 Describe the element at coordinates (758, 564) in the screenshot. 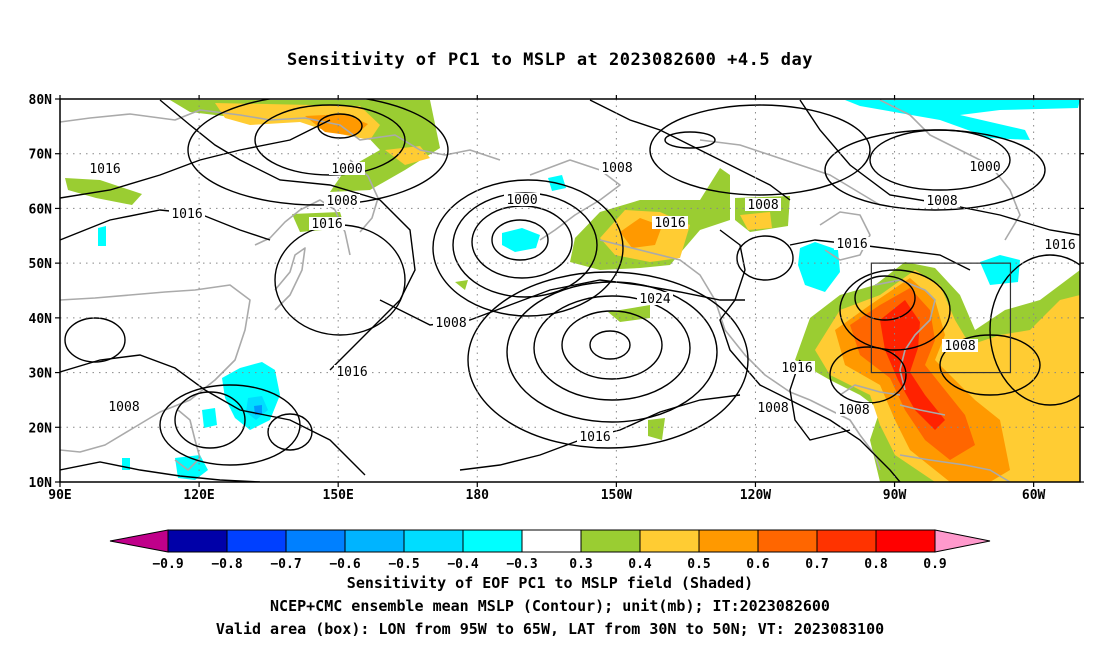

I see `colorbar-label: 0.6` at that location.